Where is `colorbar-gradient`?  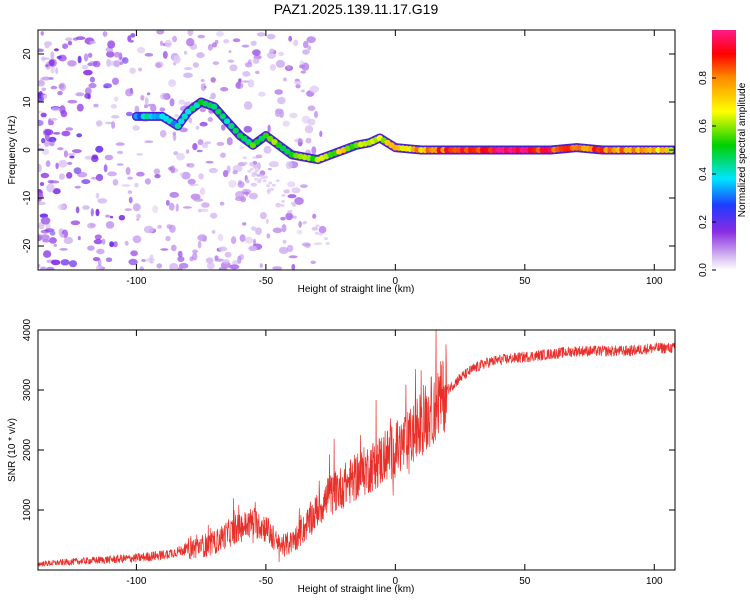 colorbar-gradient is located at coordinates (724, 150).